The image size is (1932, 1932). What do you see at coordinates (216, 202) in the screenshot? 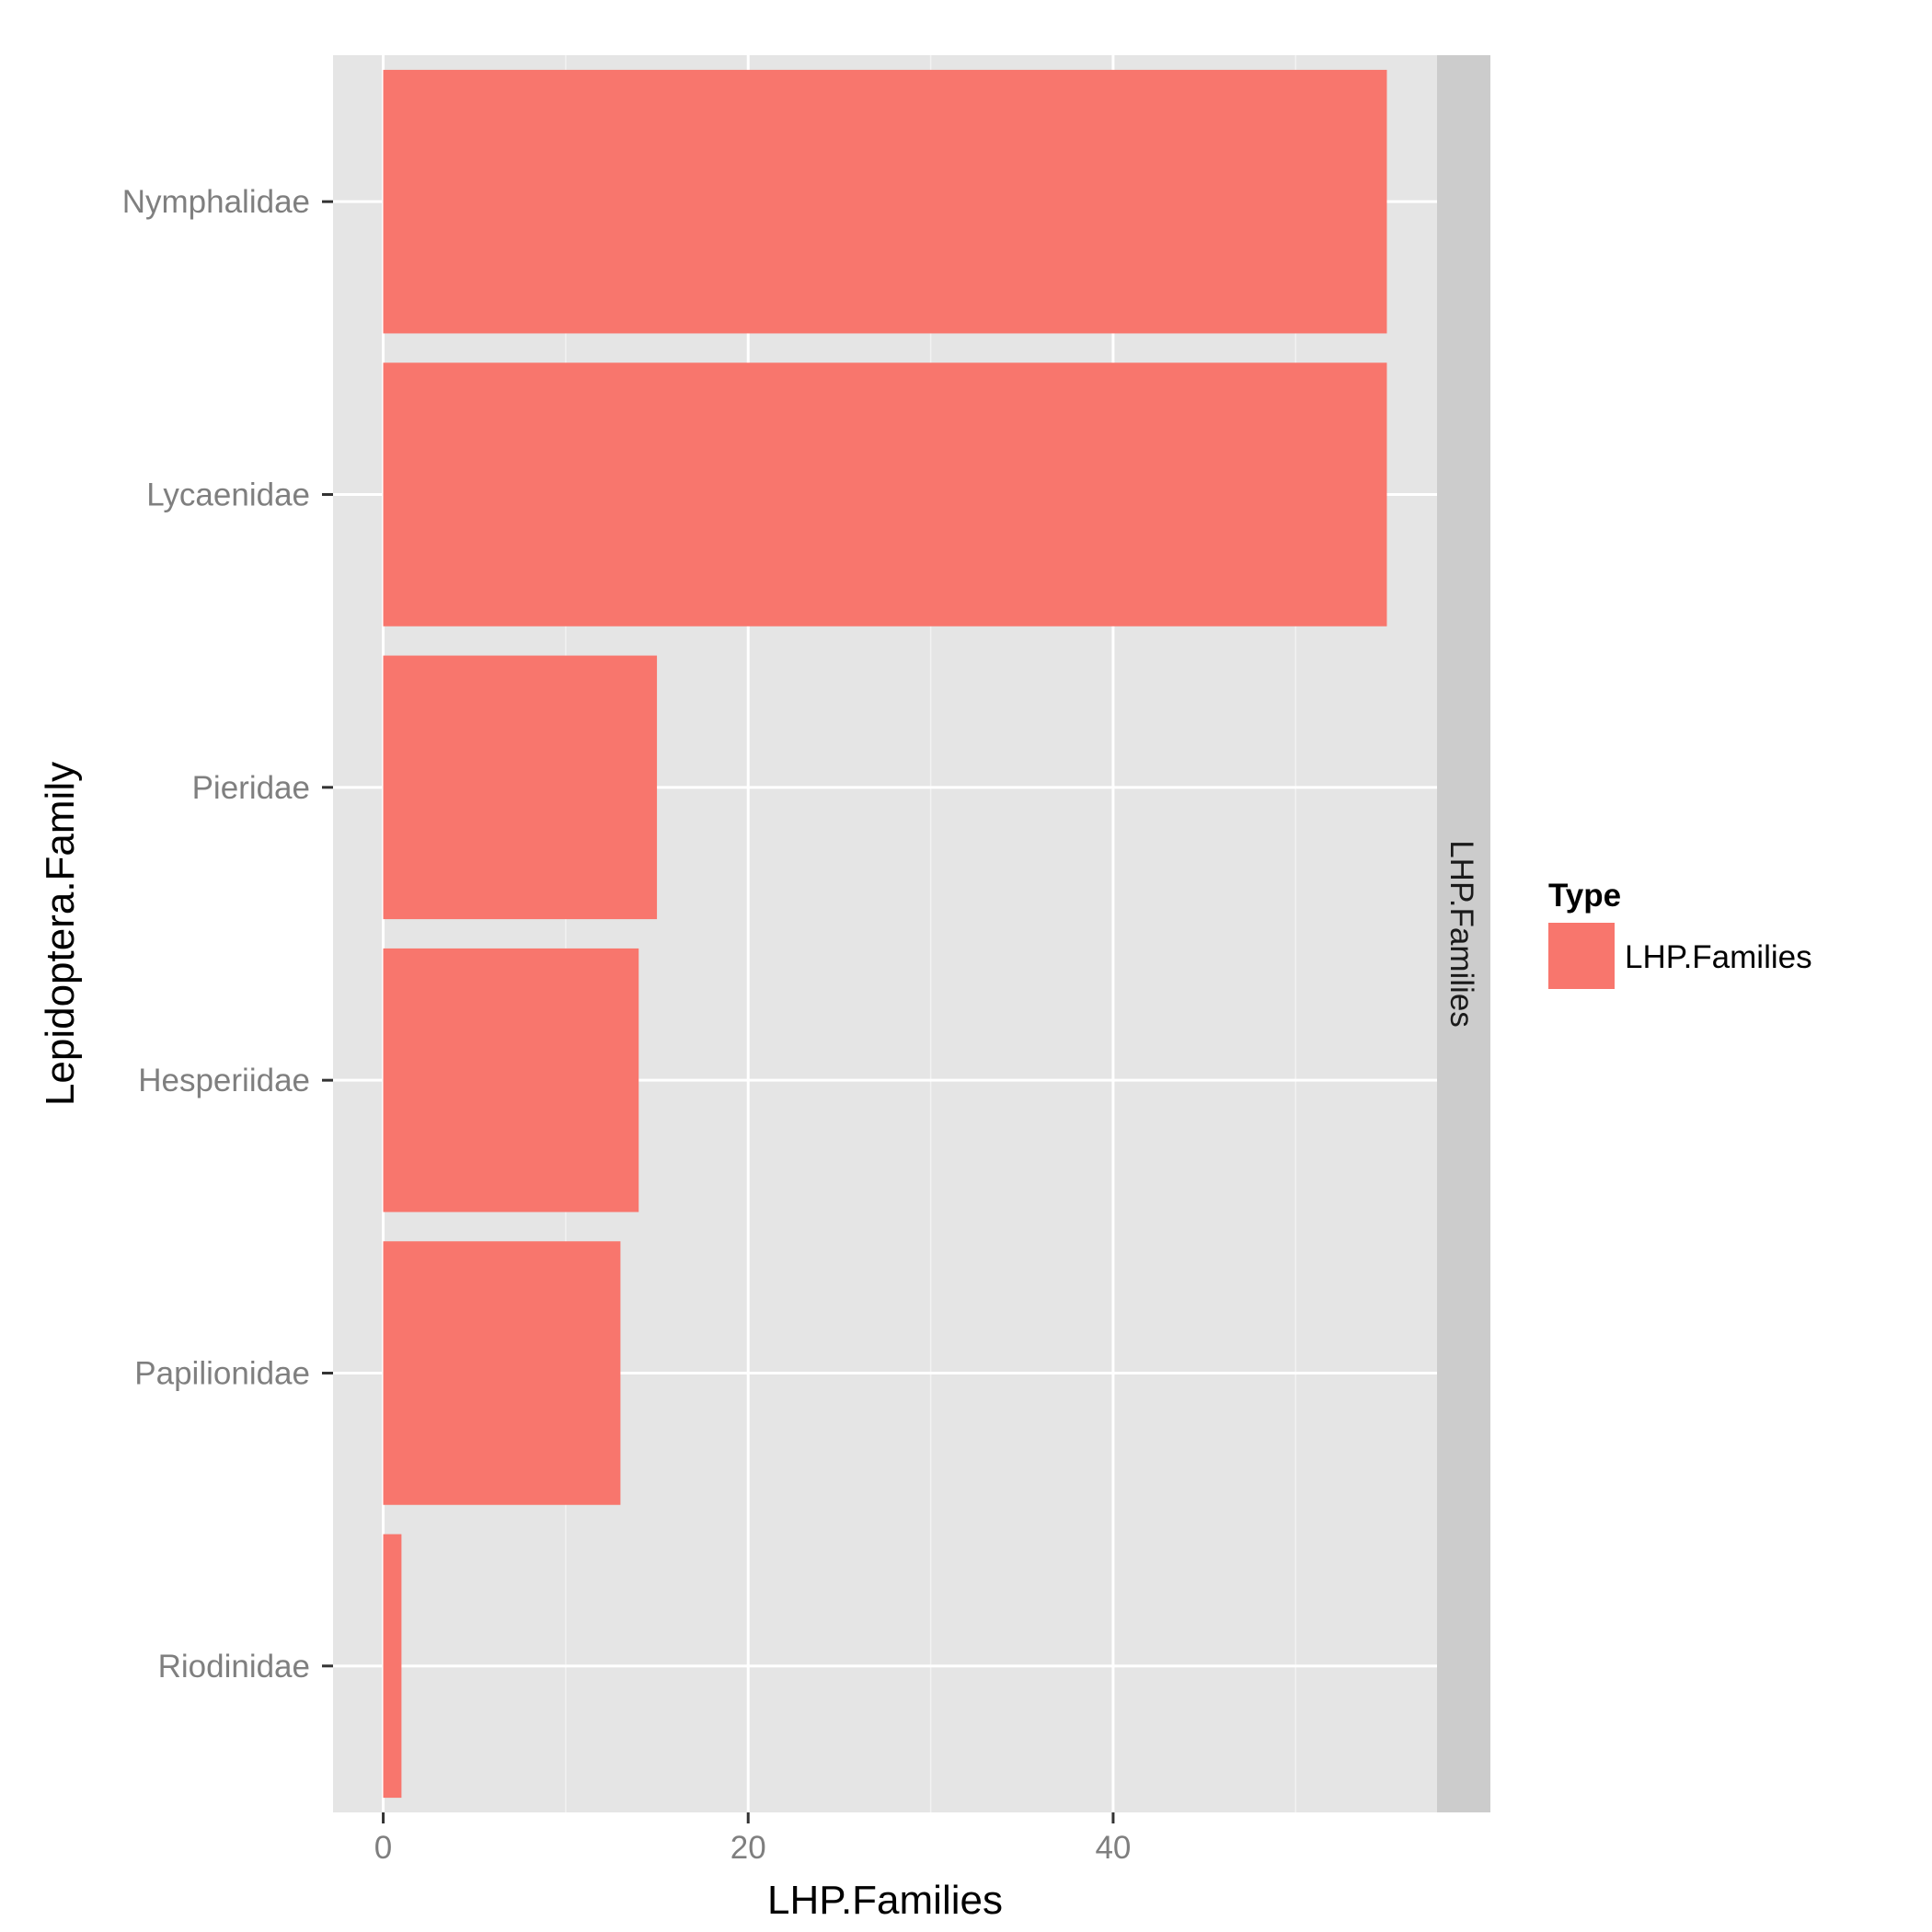
I see `y-tick-label: Nymphalidae` at bounding box center [216, 202].